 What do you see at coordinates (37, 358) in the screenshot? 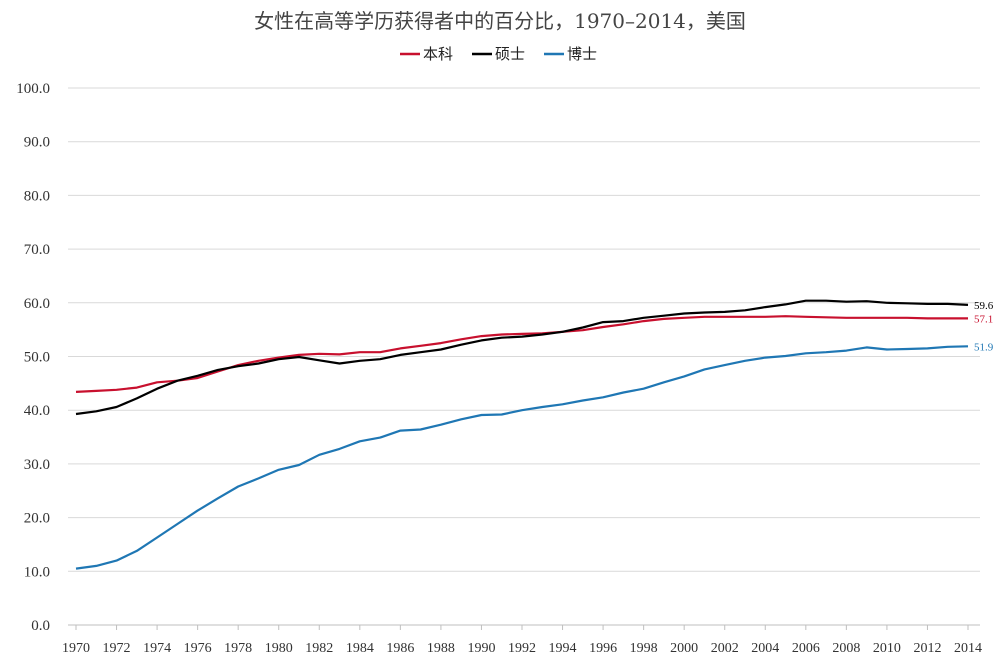
I see `y-tick-label: 50.0` at bounding box center [37, 358].